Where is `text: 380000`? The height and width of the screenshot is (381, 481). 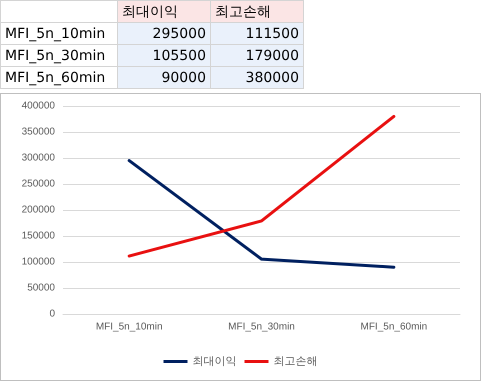
text: 380000 is located at coordinates (257, 77).